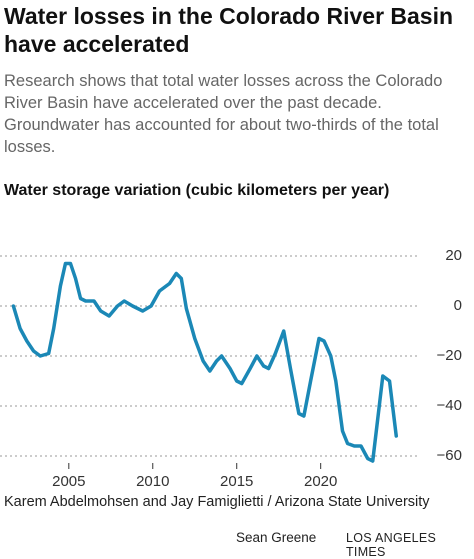 The height and width of the screenshot is (559, 474). What do you see at coordinates (320, 481) in the screenshot?
I see `x-tick-label: 2020` at bounding box center [320, 481].